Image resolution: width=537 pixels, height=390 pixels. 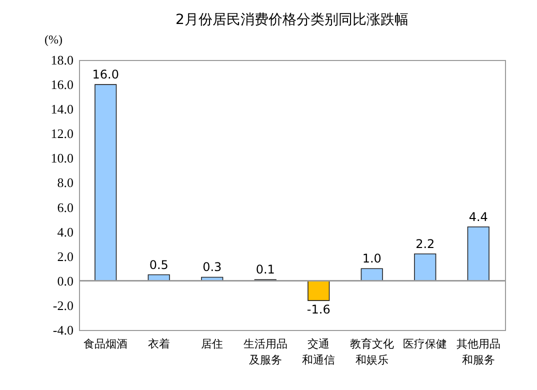 What do you see at coordinates (159, 344) in the screenshot?
I see `x-tick-label: 衣着` at bounding box center [159, 344].